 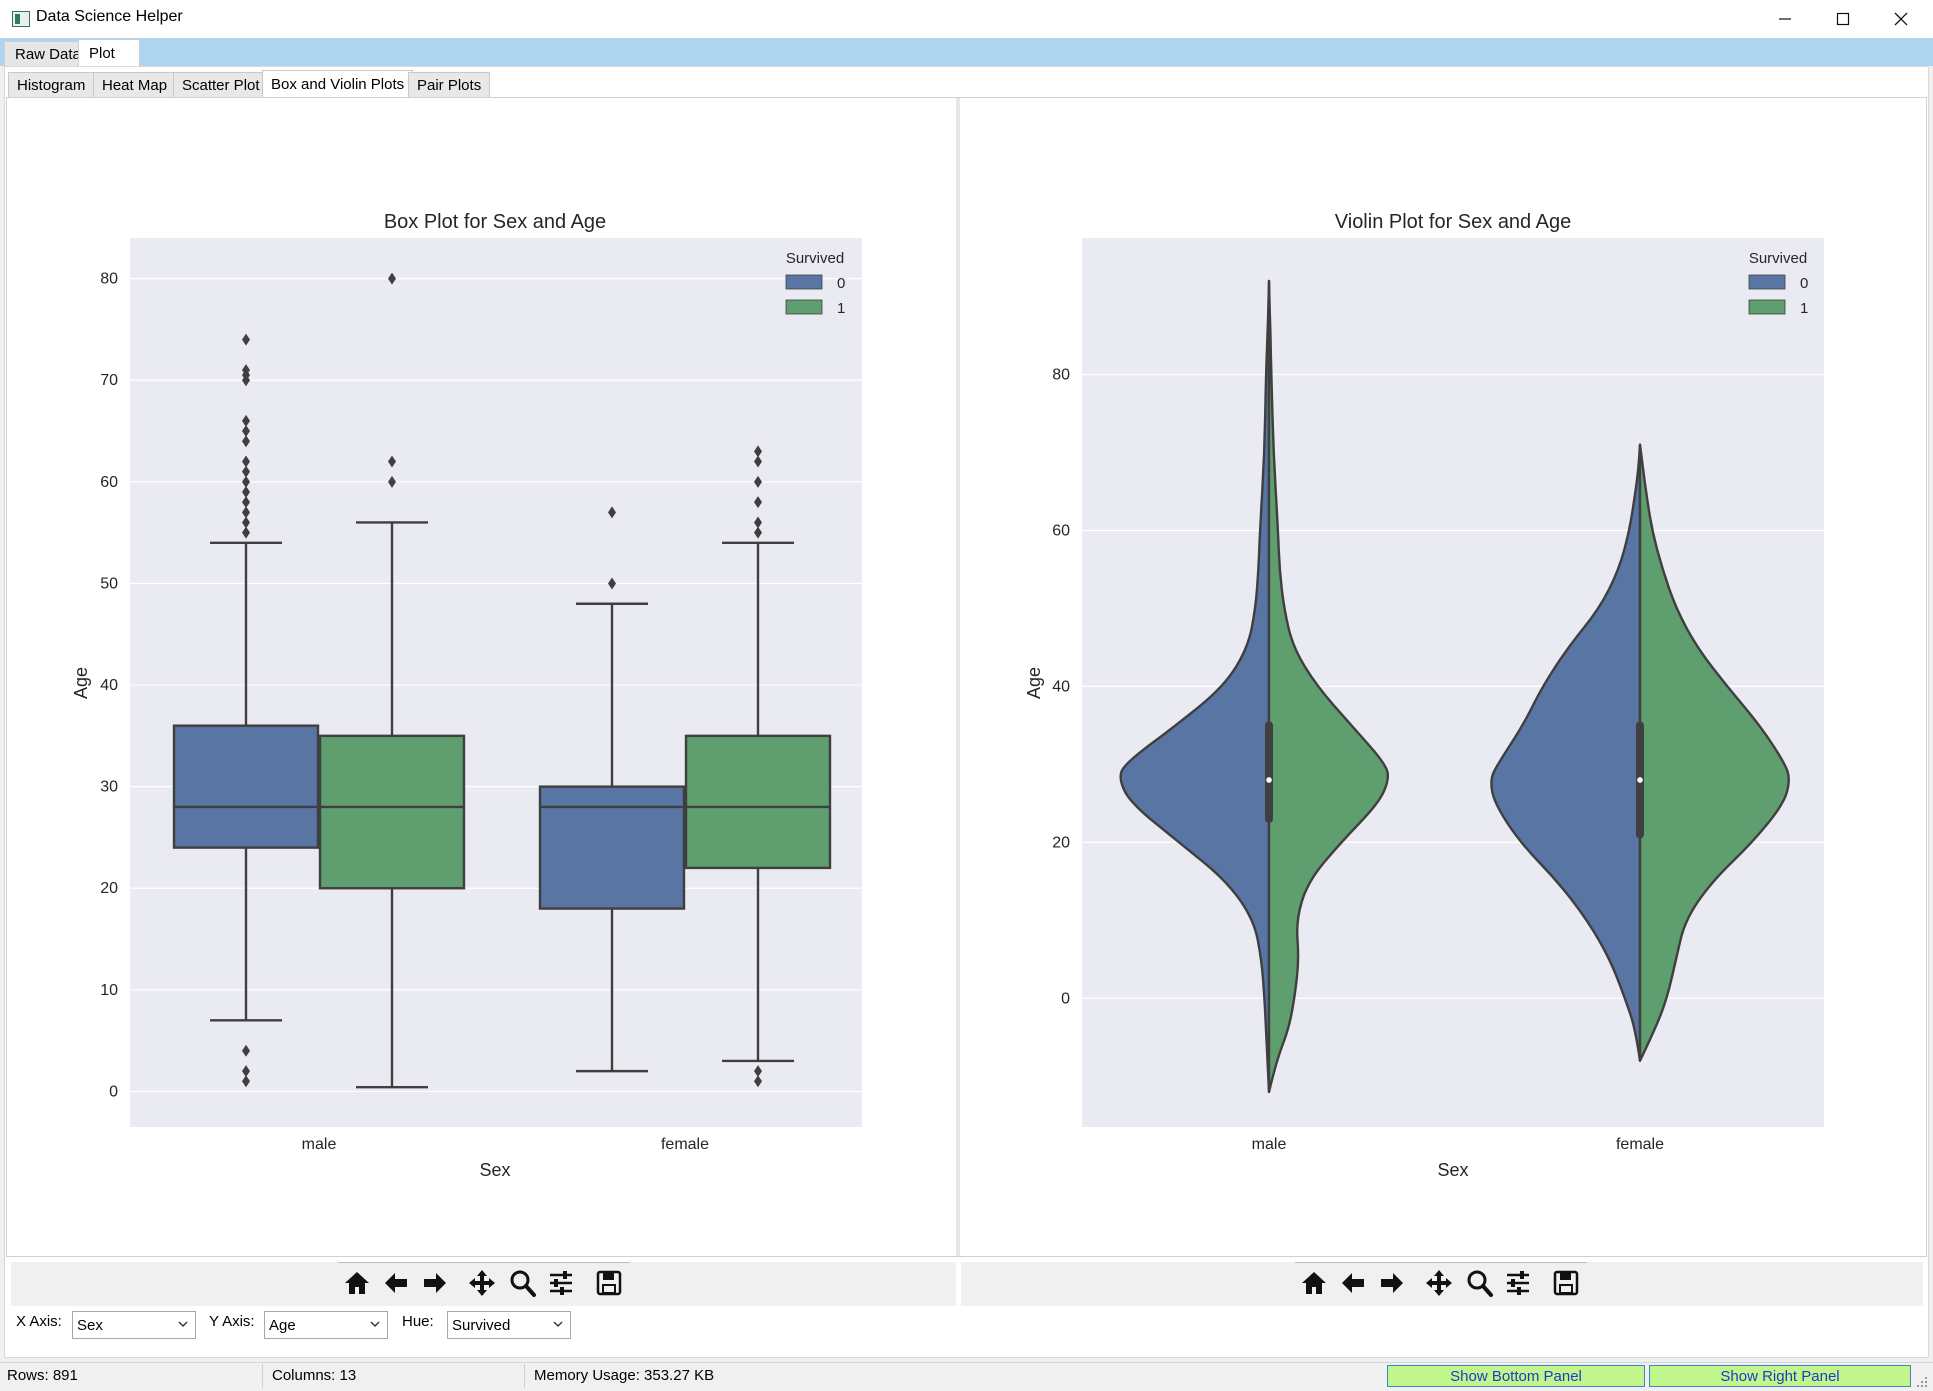 What do you see at coordinates (449, 85) in the screenshot?
I see `tab-pair-plots: Pair Plots` at bounding box center [449, 85].